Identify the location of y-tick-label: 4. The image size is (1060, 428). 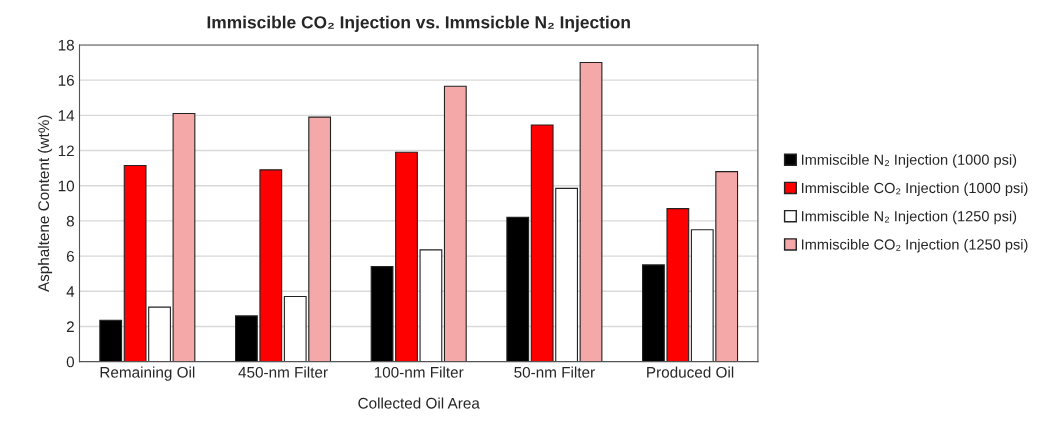
(70, 291).